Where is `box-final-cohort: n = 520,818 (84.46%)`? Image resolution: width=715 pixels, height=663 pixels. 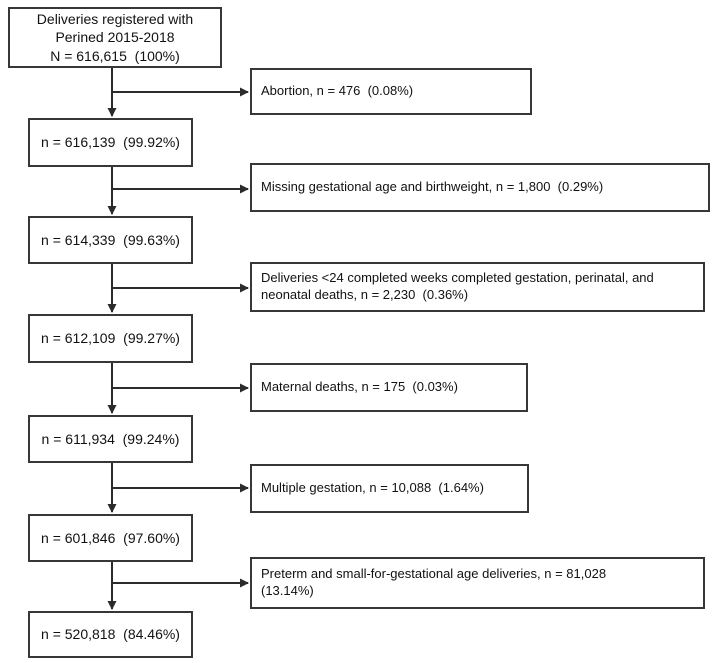 box-final-cohort: n = 520,818 (84.46%) is located at coordinates (110, 634).